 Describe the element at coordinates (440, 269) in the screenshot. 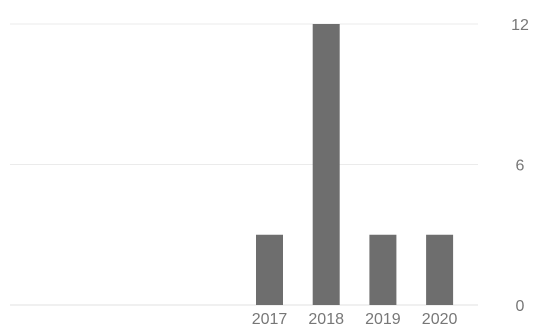

I see `bar-2020` at that location.